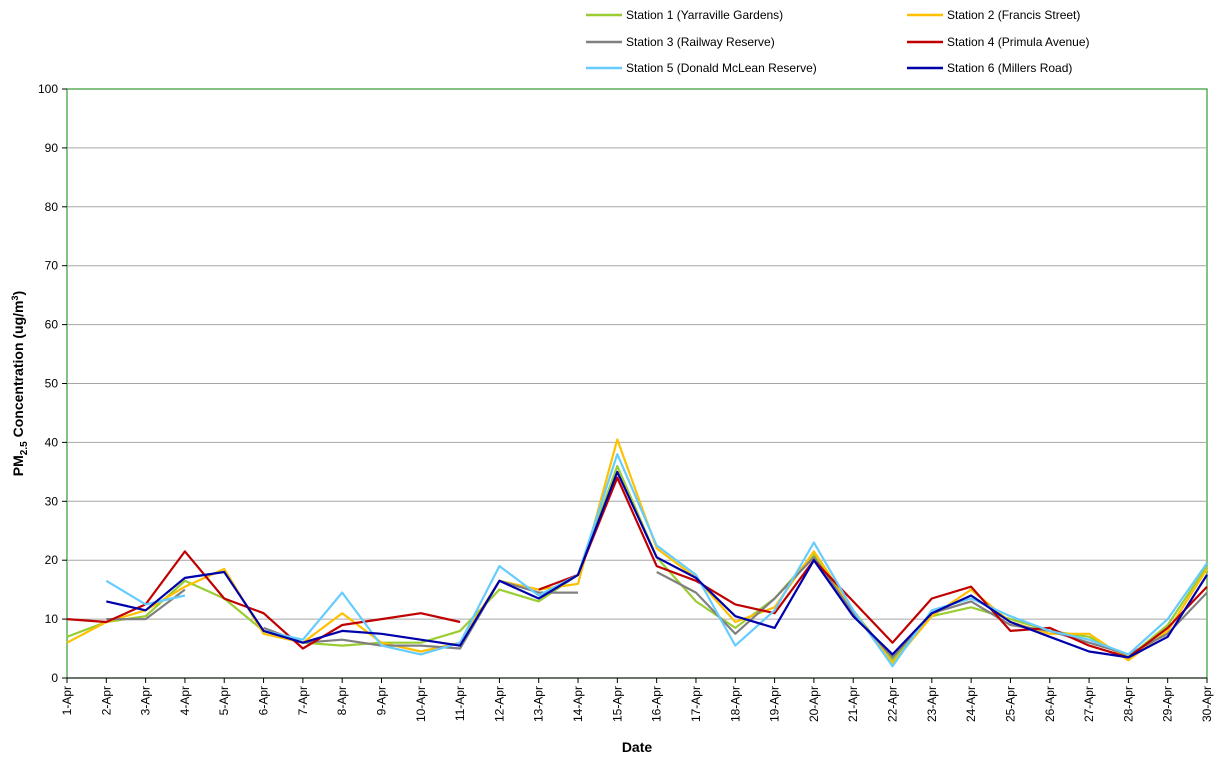 This screenshot has height=758, width=1215. I want to click on x-tick-label: 6-Apr, so click(264, 700).